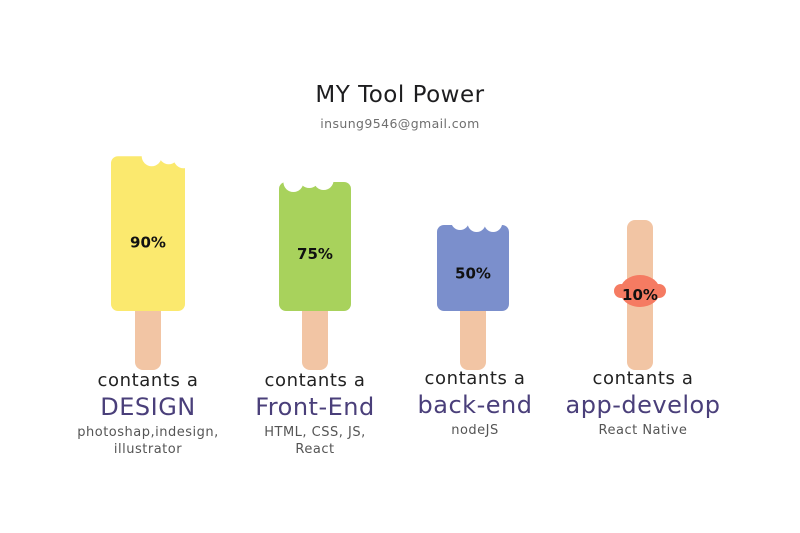 This screenshot has height=533, width=800. I want to click on popsicle-3: 50%, so click(473, 291).